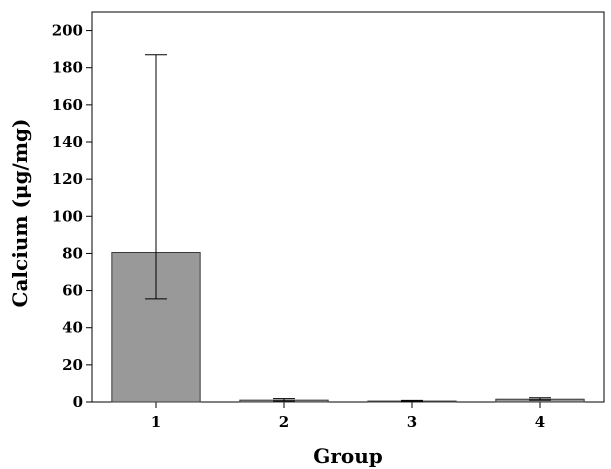  Describe the element at coordinates (72, 253) in the screenshot. I see `y-tick-label: 80` at that location.